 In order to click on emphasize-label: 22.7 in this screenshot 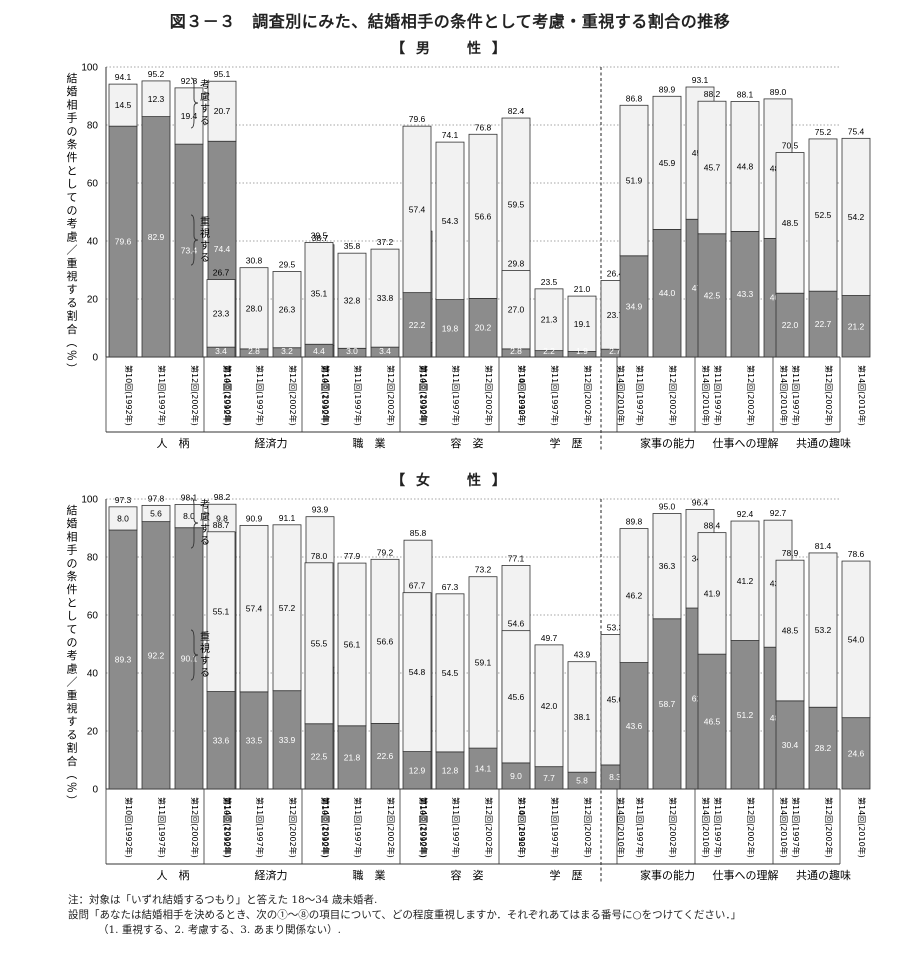, I will do `click(823, 324)`.